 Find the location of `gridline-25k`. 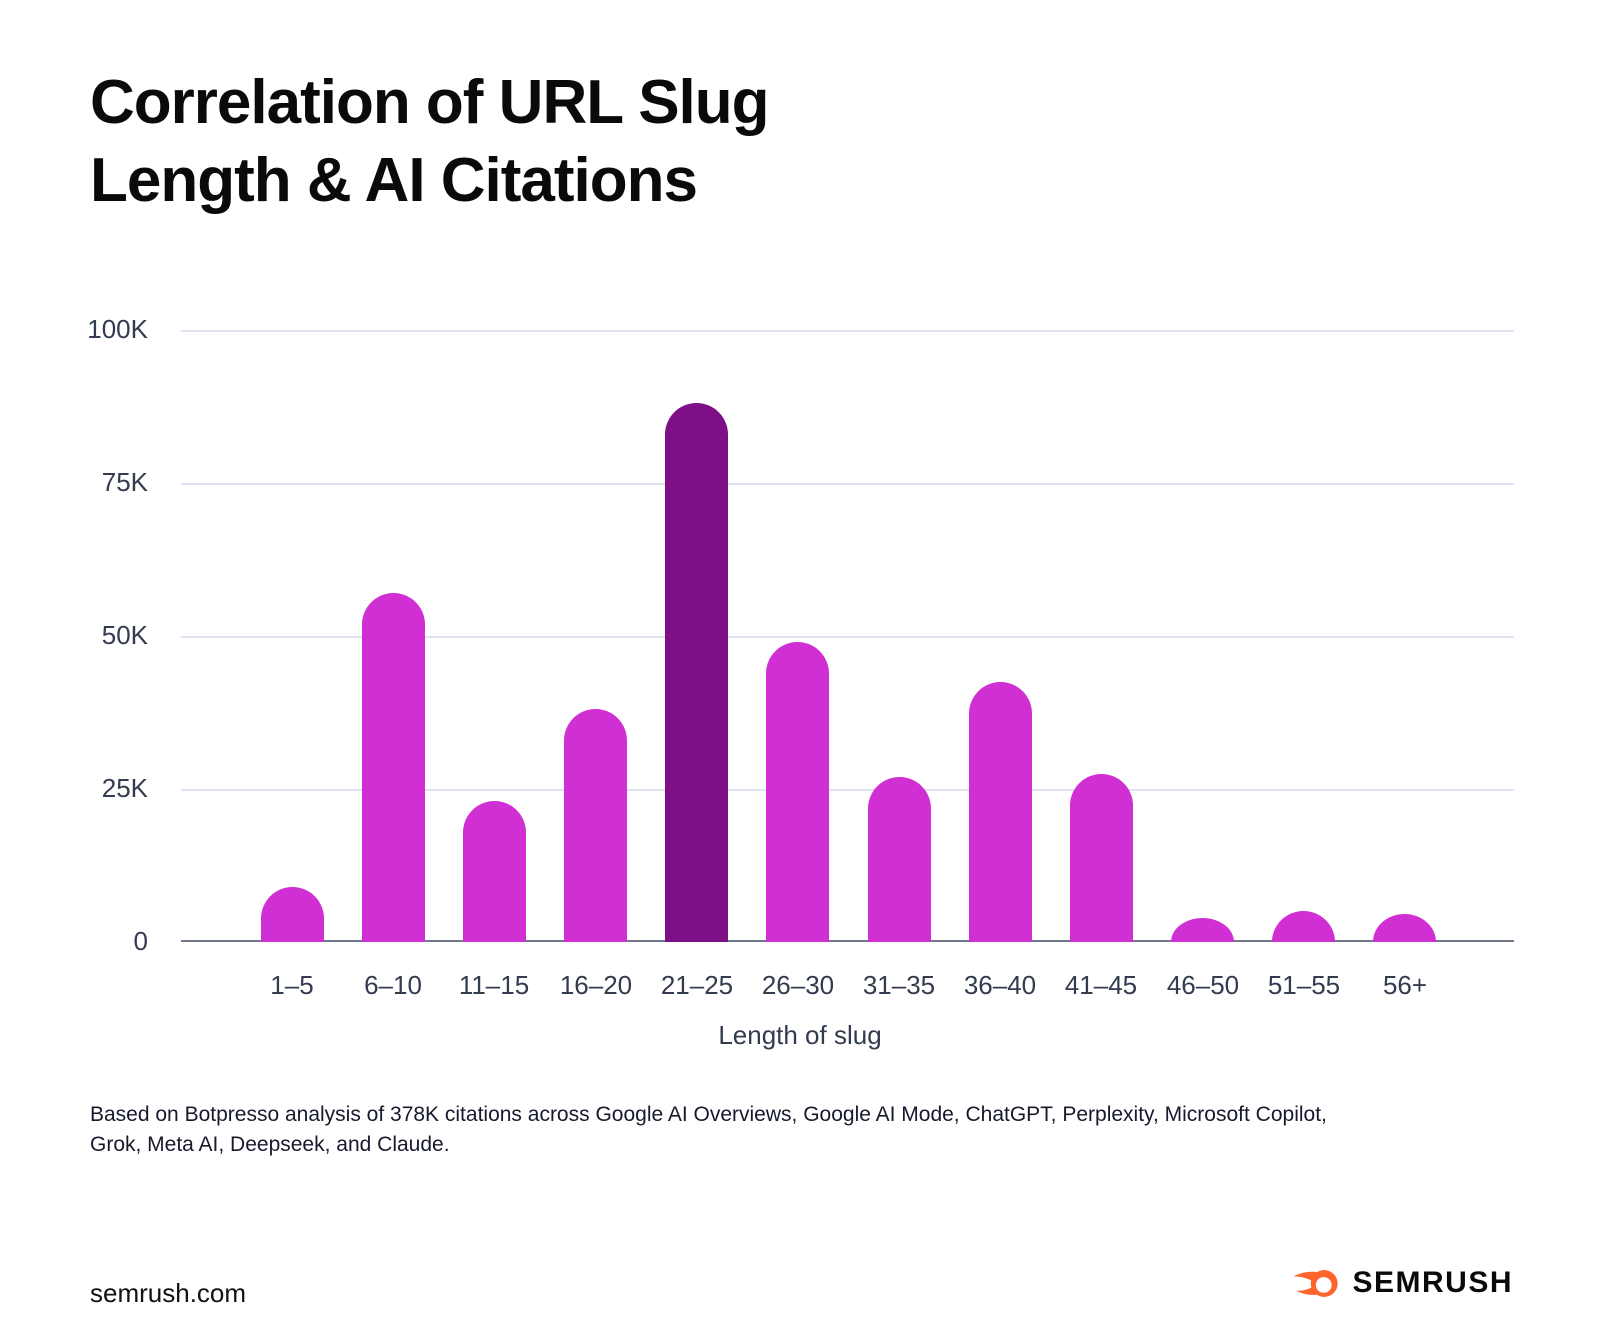

gridline-25k is located at coordinates (847, 790).